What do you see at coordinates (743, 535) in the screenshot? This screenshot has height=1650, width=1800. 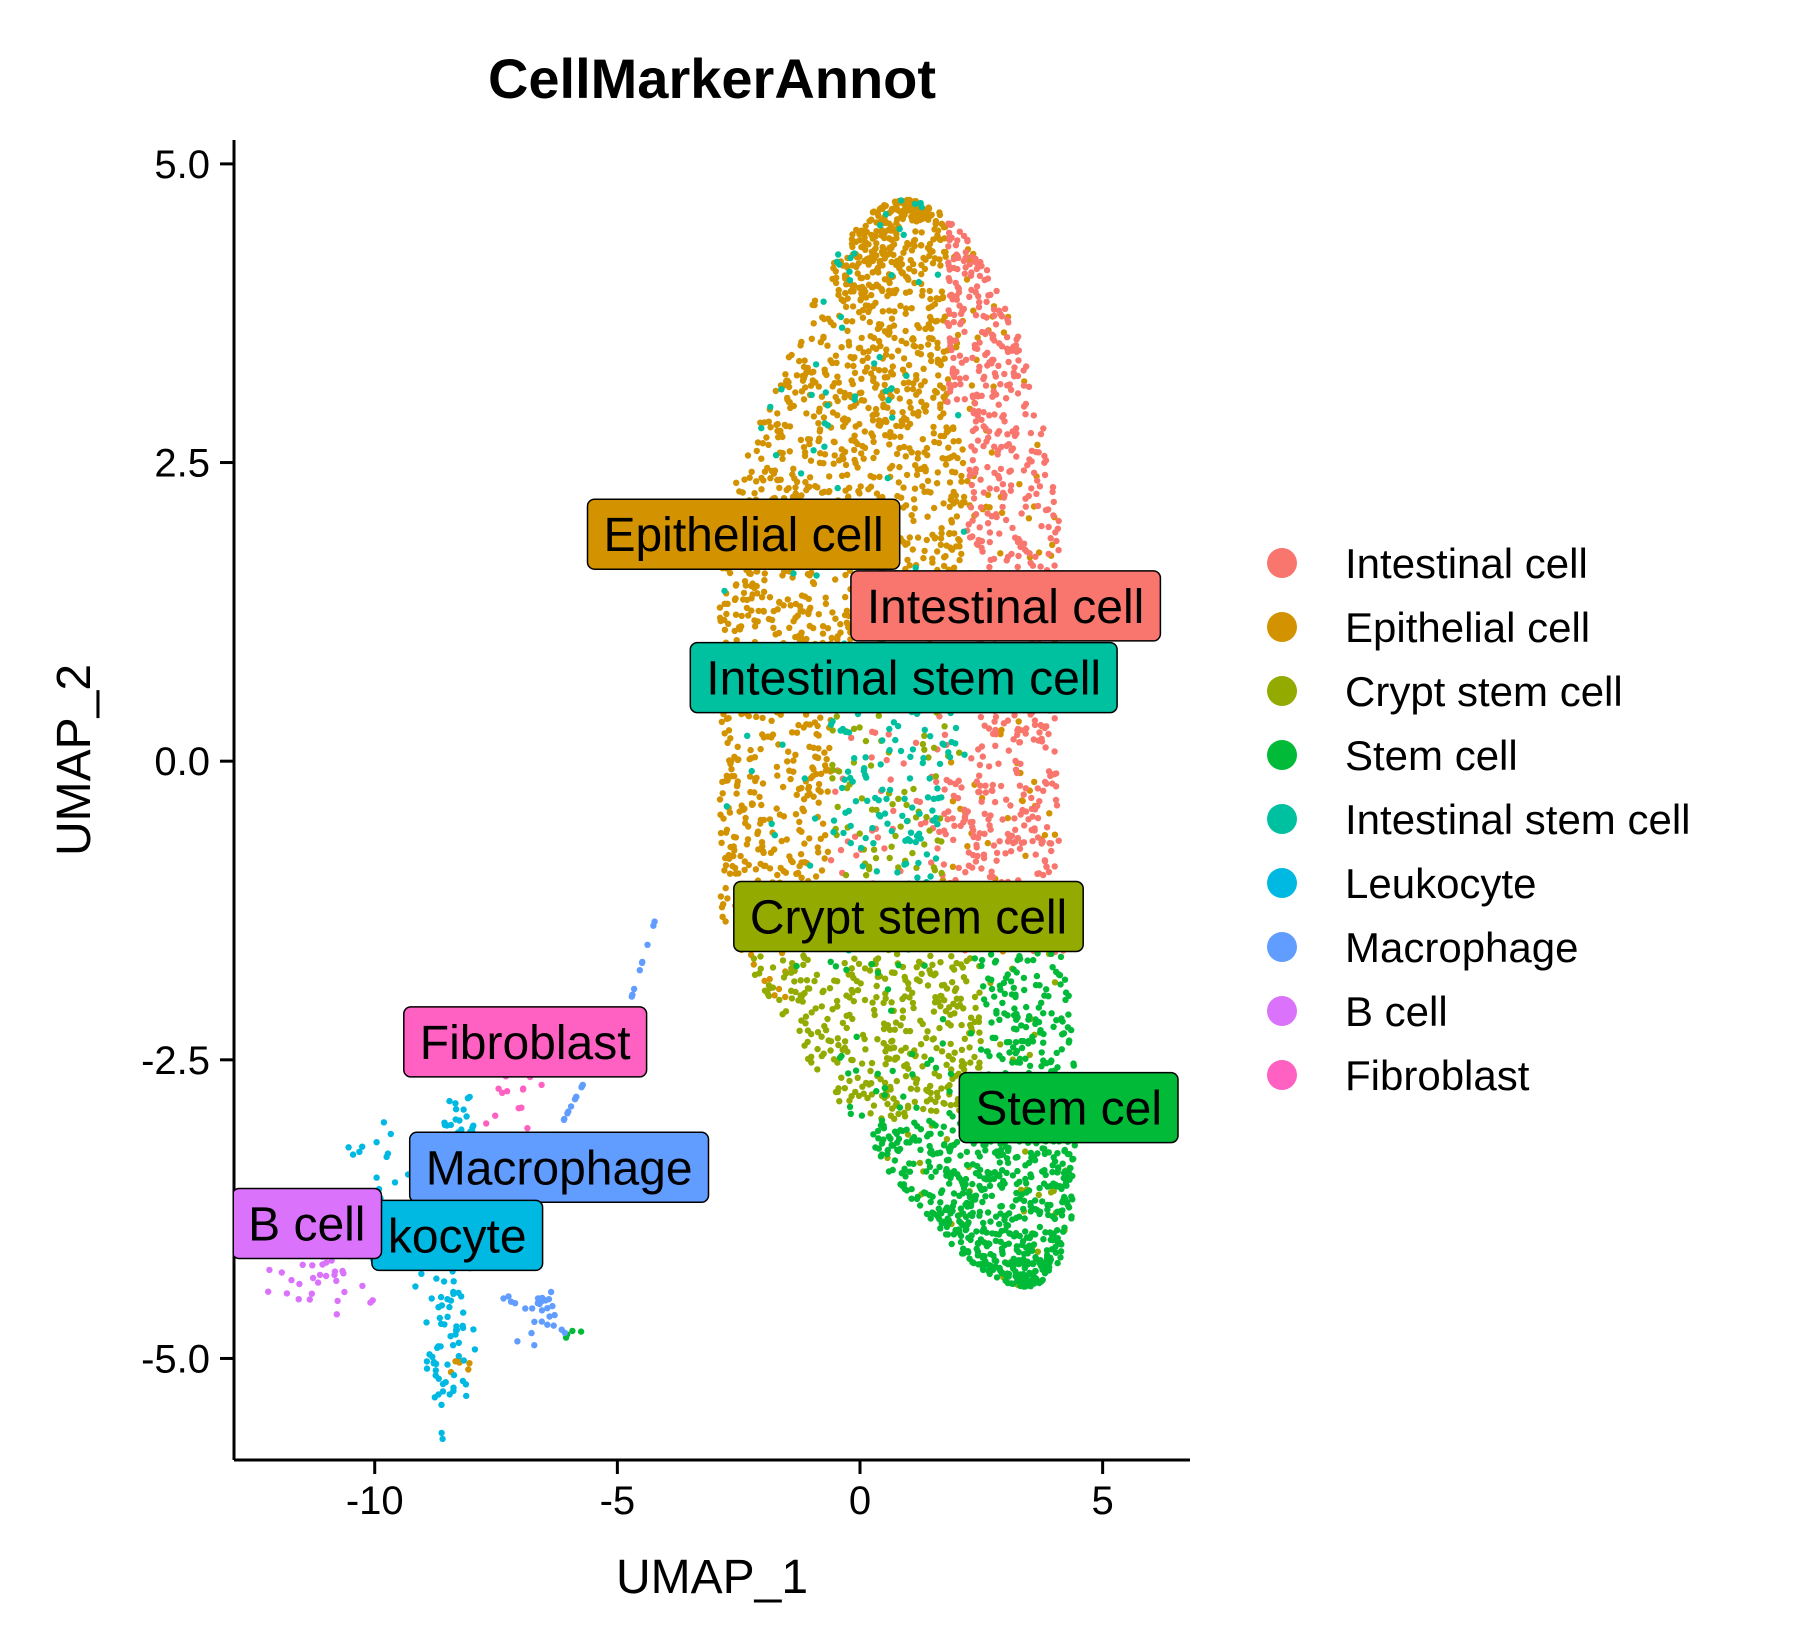 I see `cluster-label-text: Epithelial cell` at bounding box center [743, 535].